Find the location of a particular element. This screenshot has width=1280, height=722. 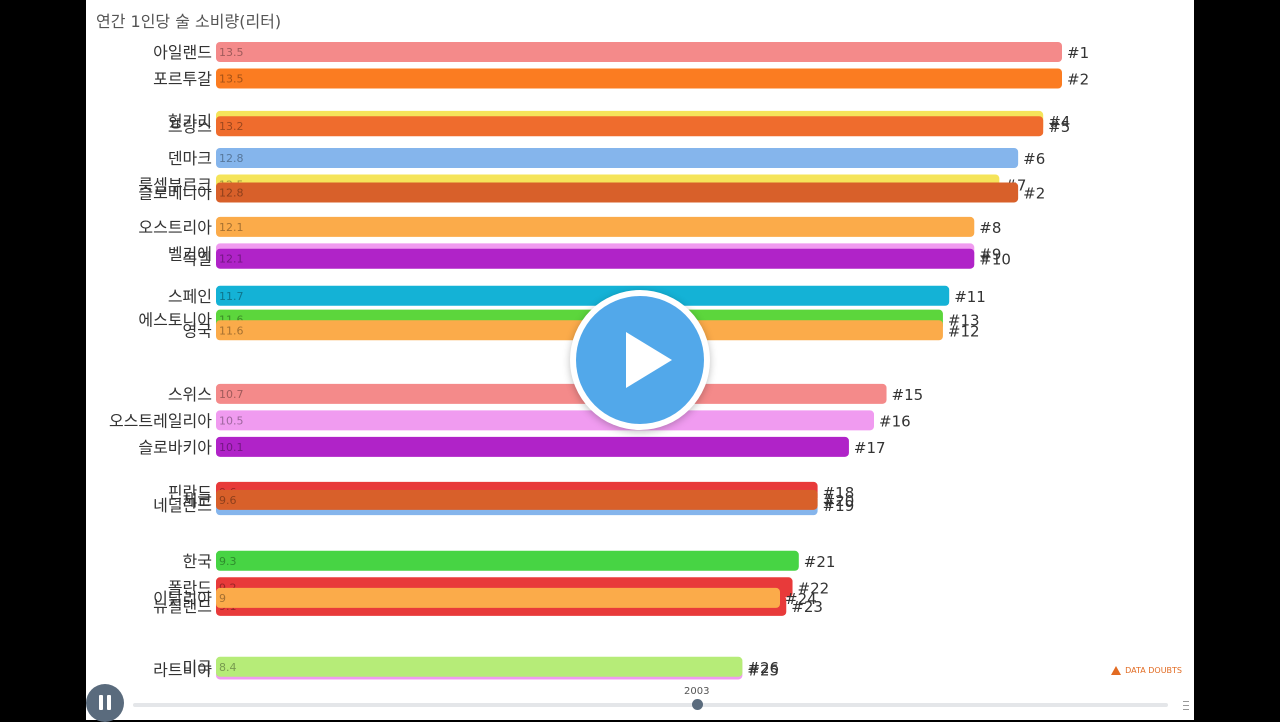

bar-group: 슬로바키아 10.1 #17 is located at coordinates (512, 446).